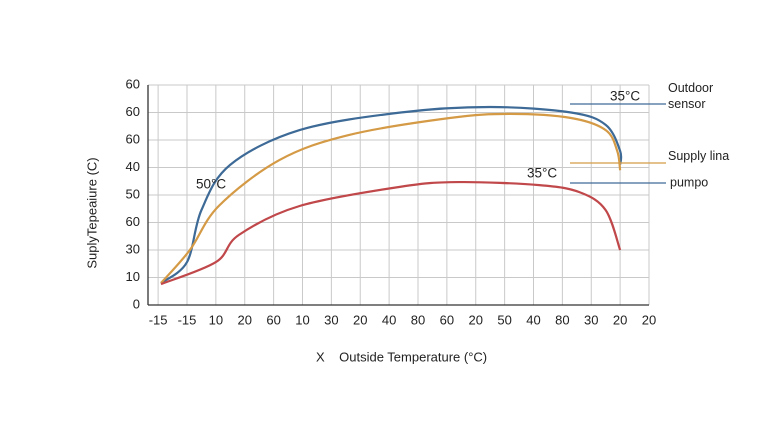 Image resolution: width=768 pixels, height=432 pixels. I want to click on x-axis-label: X Outside Temperature (°C), so click(401, 356).